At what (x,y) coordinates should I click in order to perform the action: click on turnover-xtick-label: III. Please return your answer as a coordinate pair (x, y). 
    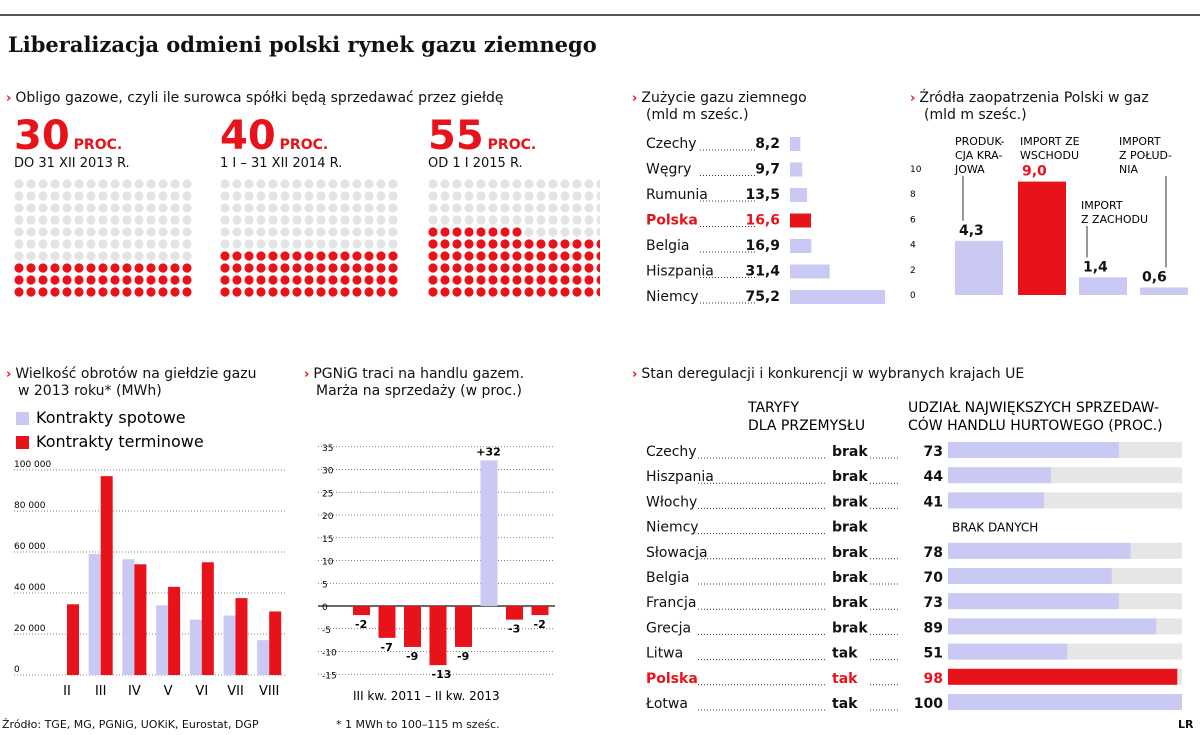
    Looking at the image, I should click on (101, 691).